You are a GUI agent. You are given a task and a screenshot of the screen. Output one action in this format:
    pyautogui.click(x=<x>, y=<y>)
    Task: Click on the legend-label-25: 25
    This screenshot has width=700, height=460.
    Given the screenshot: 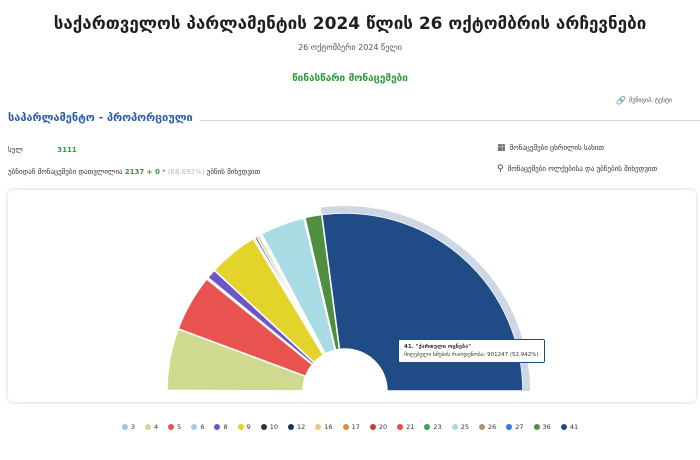 What is the action you would take?
    pyautogui.click(x=464, y=427)
    